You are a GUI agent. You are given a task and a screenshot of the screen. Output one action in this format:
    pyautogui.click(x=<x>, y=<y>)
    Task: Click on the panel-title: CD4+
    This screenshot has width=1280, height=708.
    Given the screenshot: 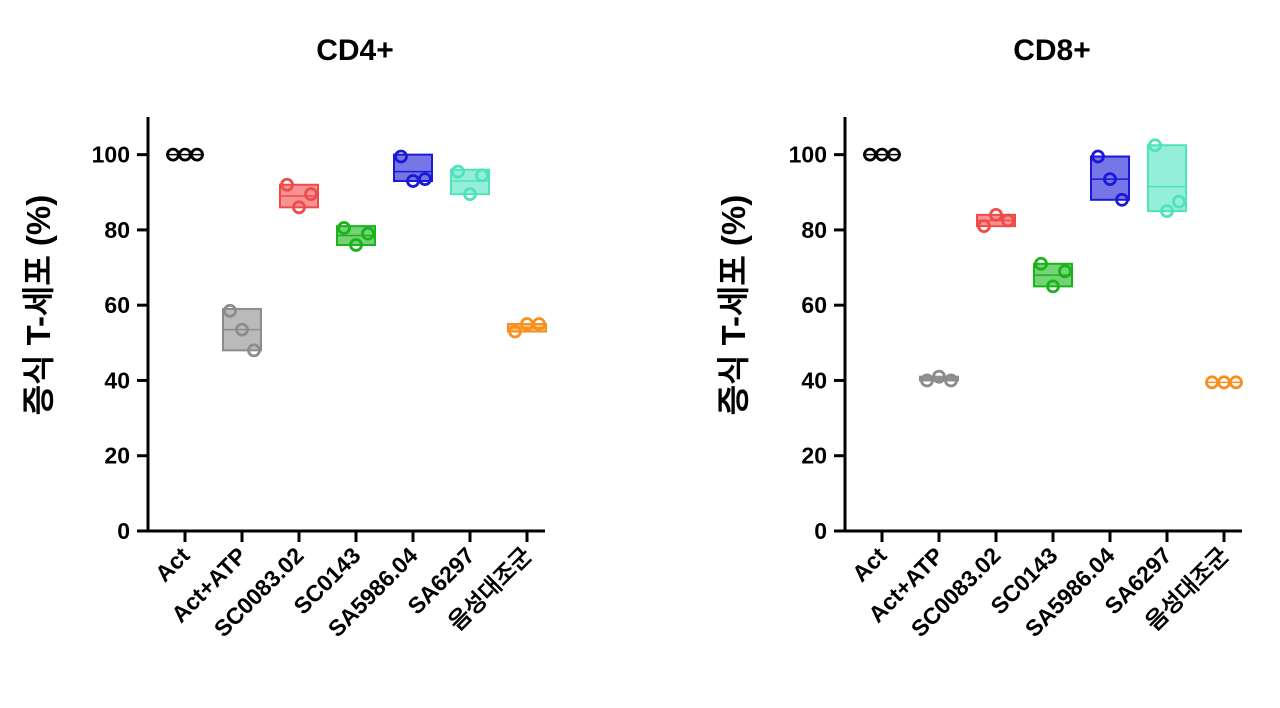 What is the action you would take?
    pyautogui.click(x=355, y=50)
    